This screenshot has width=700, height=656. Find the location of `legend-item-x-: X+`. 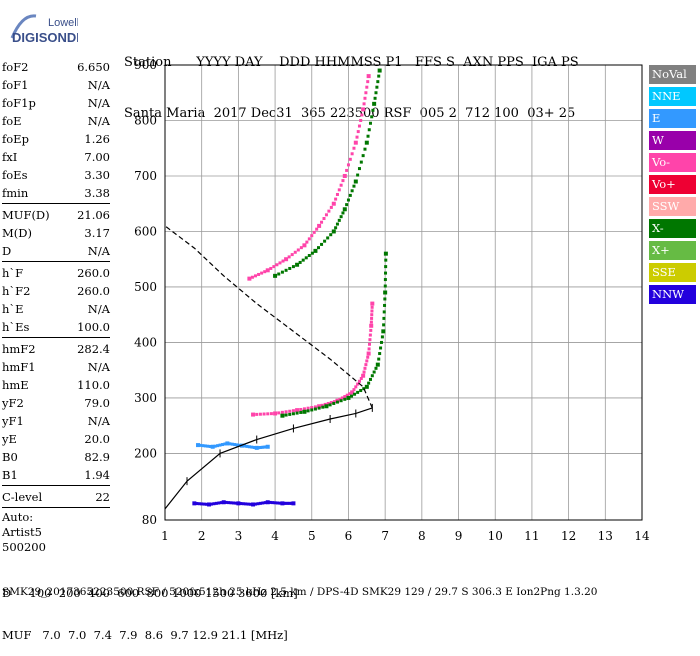

legend-item-x-: X+ is located at coordinates (672, 250).